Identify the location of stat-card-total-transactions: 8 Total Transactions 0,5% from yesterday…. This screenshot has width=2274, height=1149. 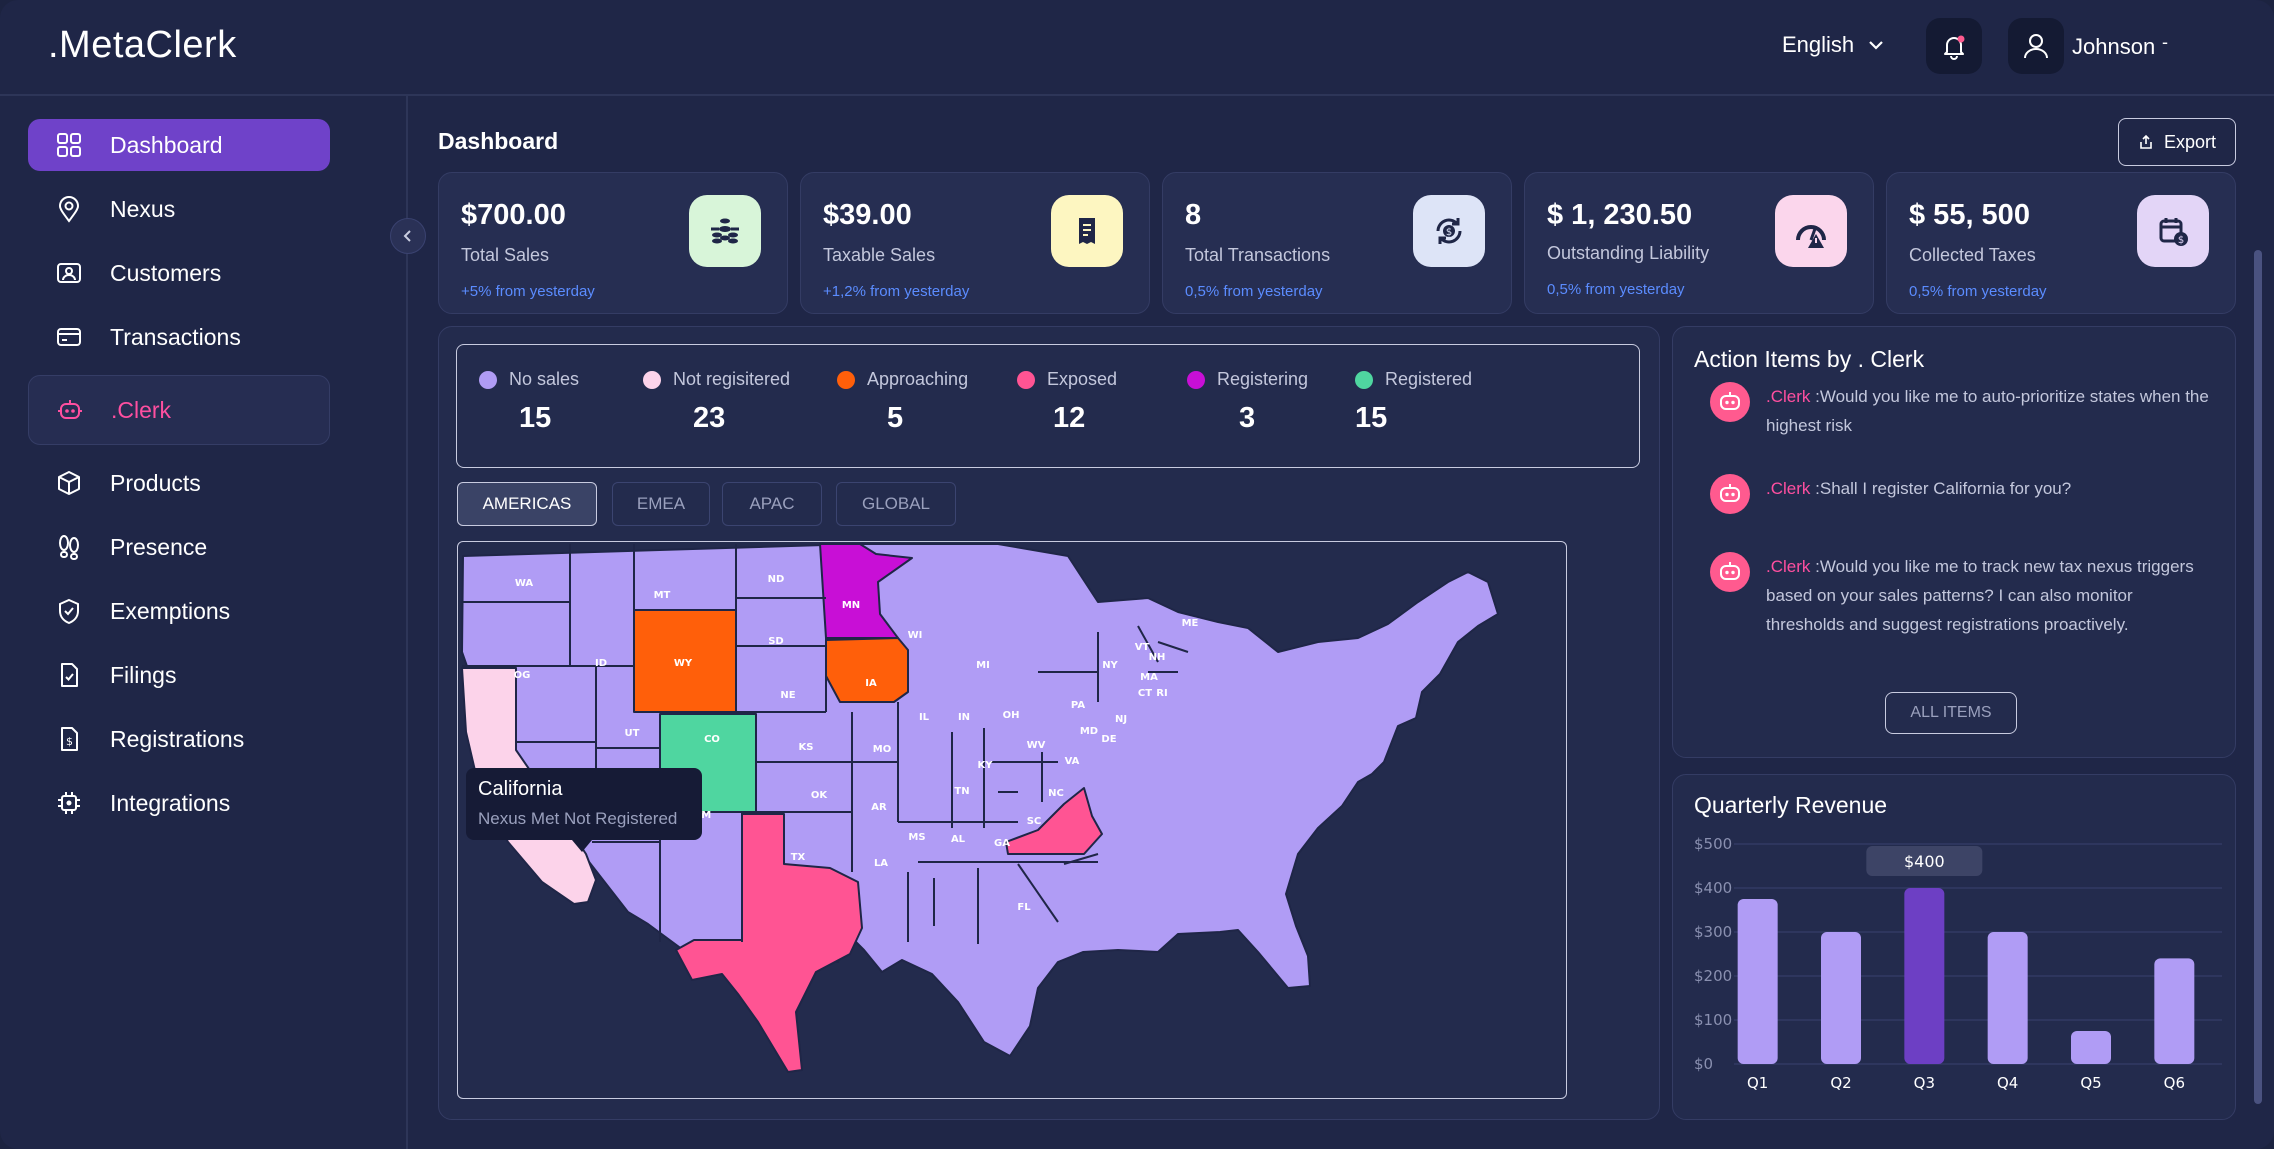
(1337, 243).